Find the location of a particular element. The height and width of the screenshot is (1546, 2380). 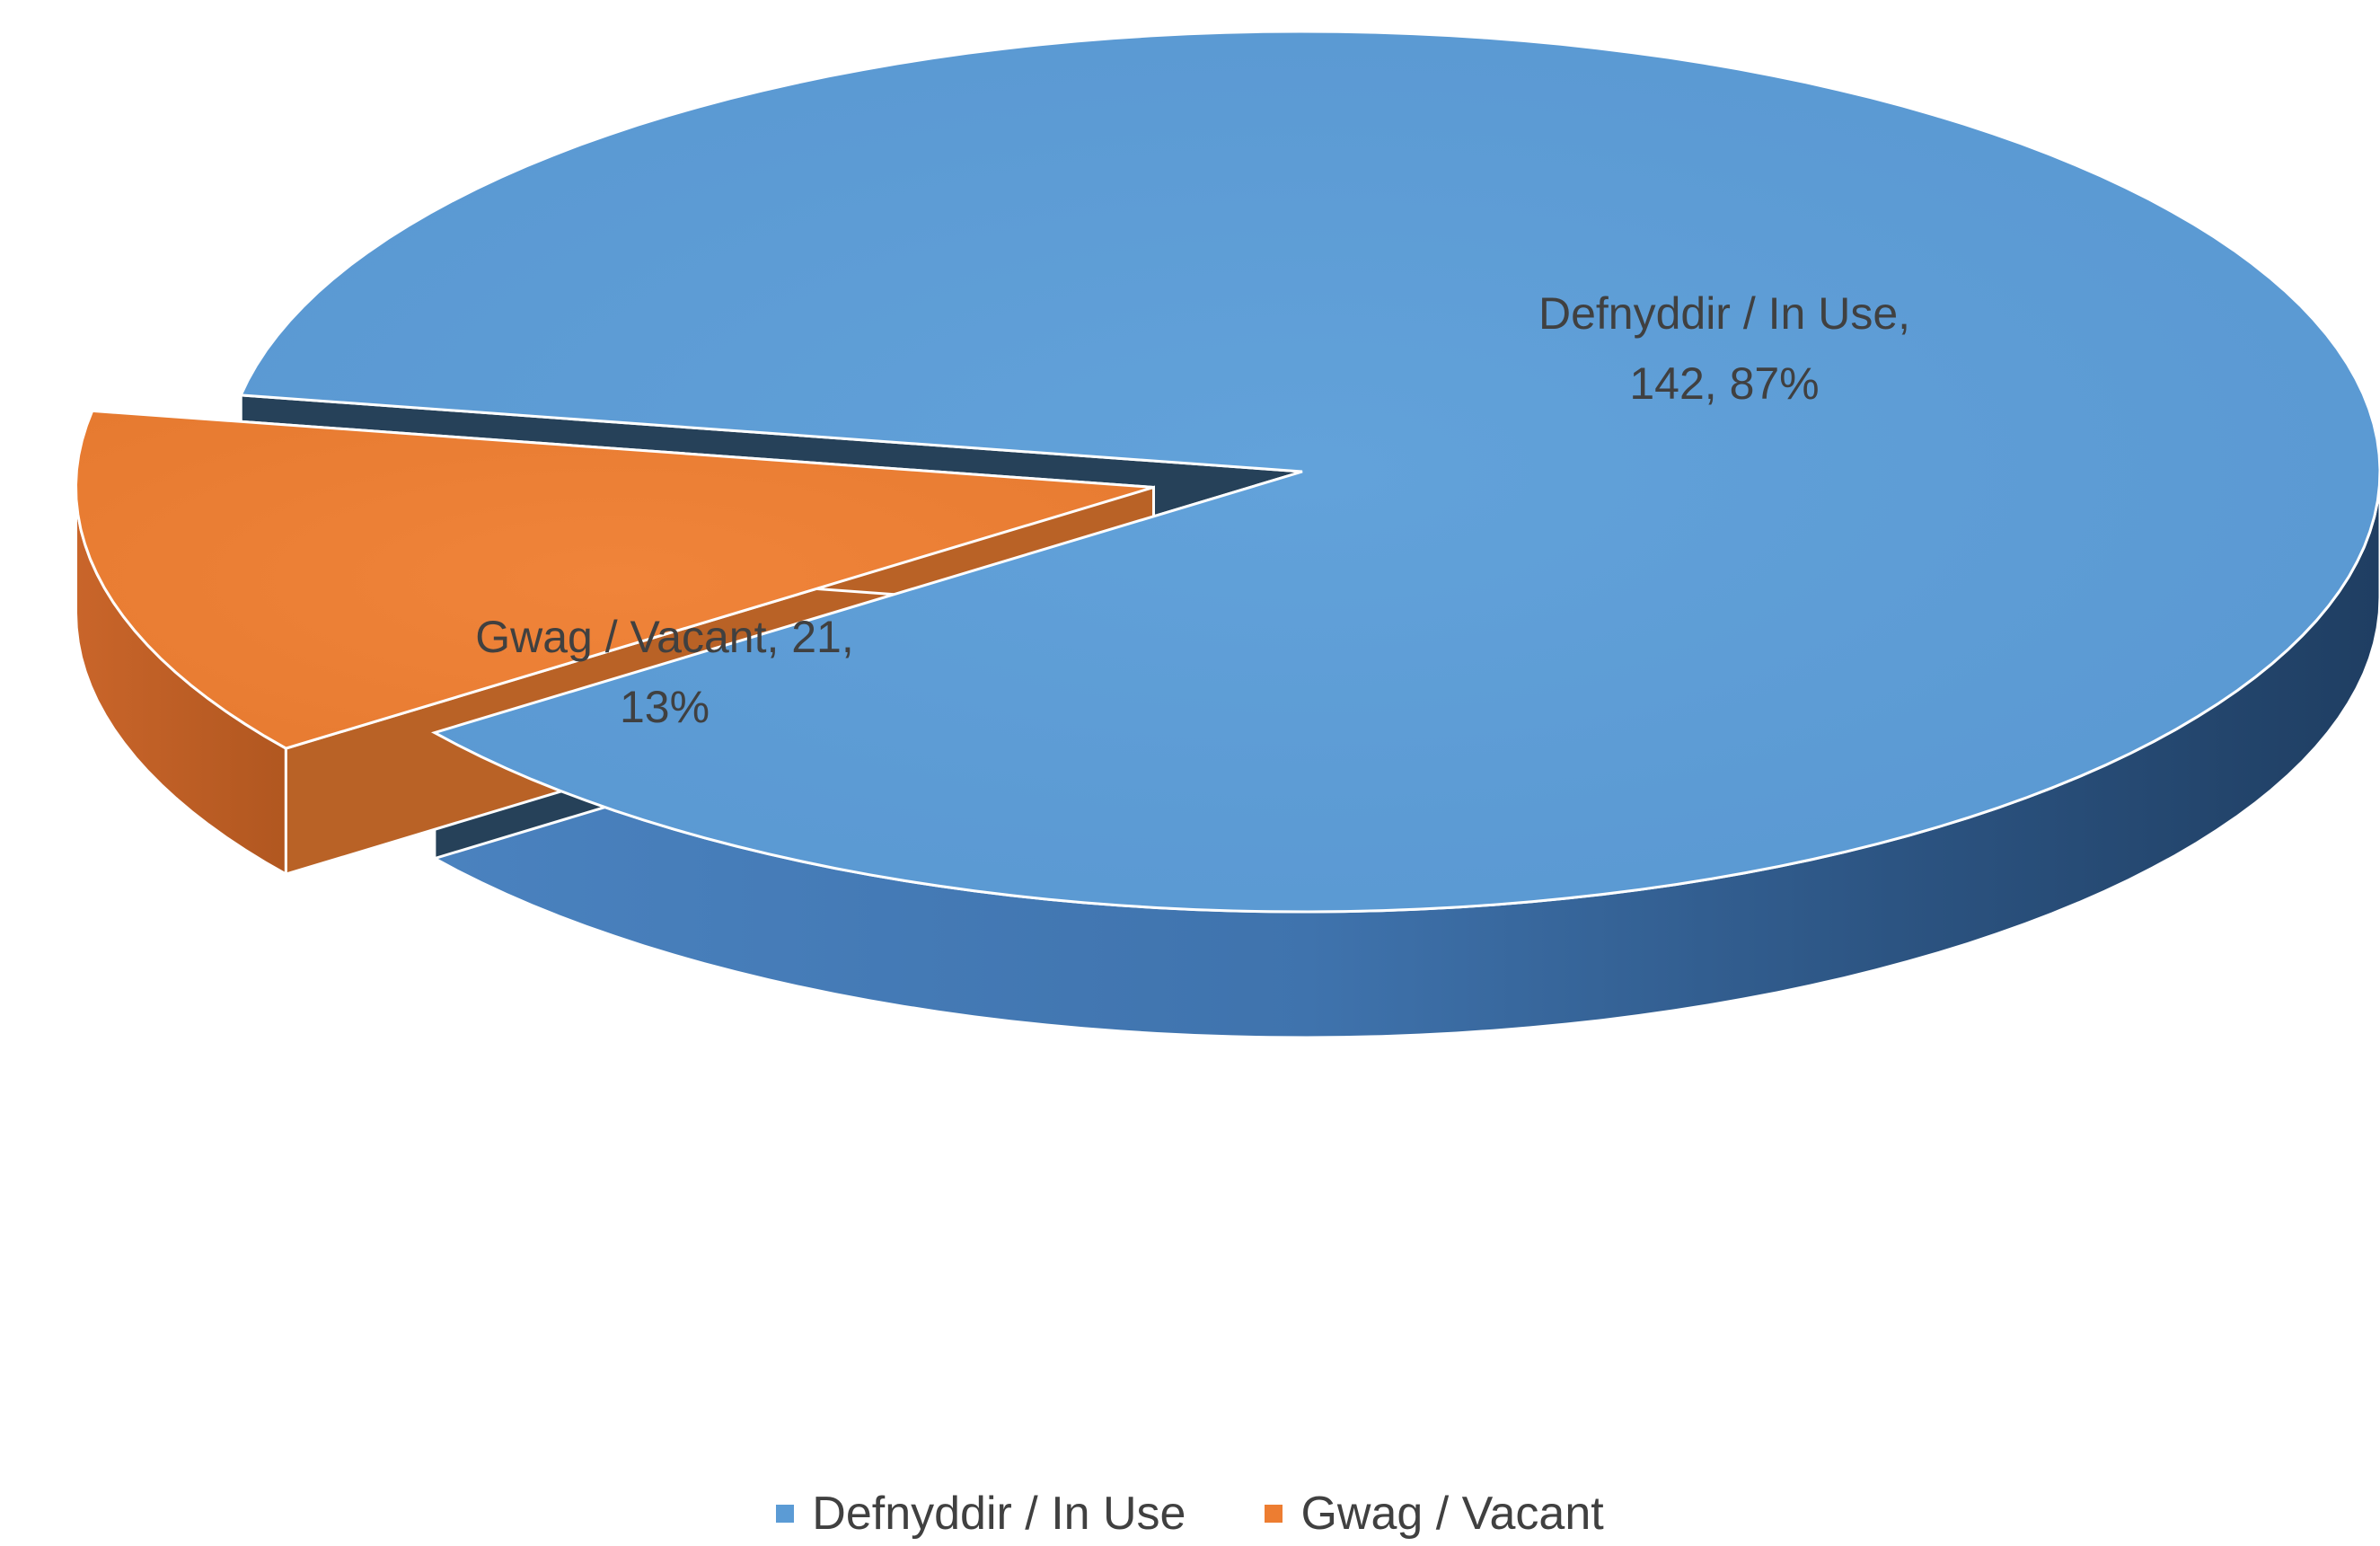

data-label-vacant: Gwag / Vacant, 21, 13% is located at coordinates (665, 672).